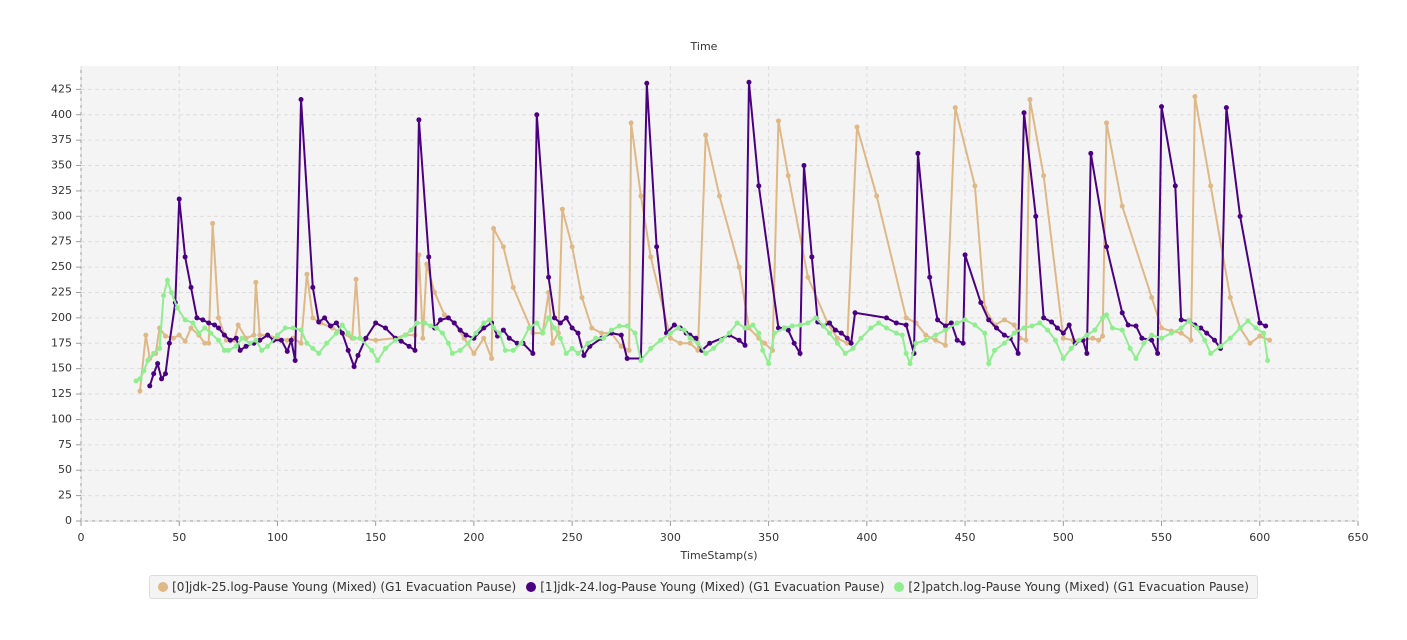  I want to click on x-tick-label: 600, so click(1259, 537).